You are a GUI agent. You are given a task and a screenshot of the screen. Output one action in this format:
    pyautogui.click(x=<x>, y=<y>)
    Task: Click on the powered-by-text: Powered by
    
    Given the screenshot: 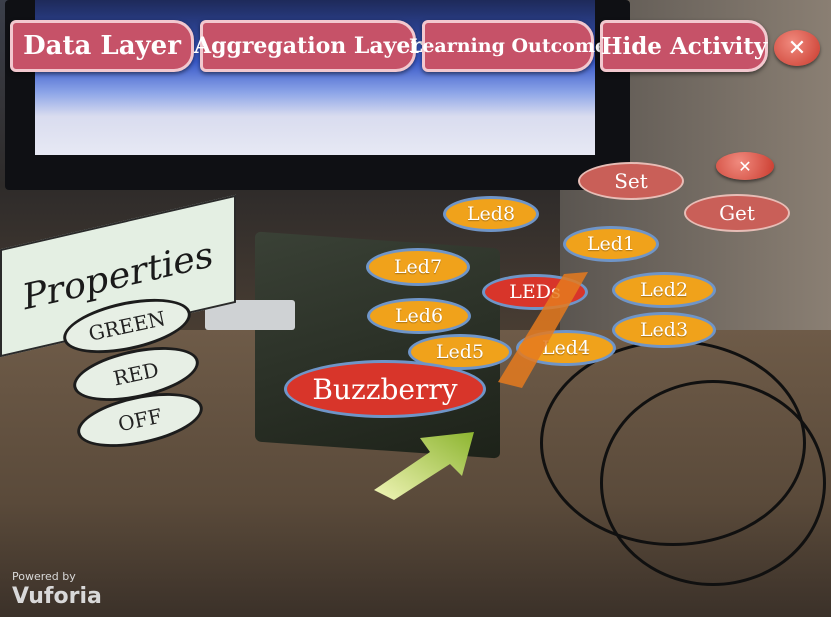 What is the action you would take?
    pyautogui.click(x=44, y=576)
    